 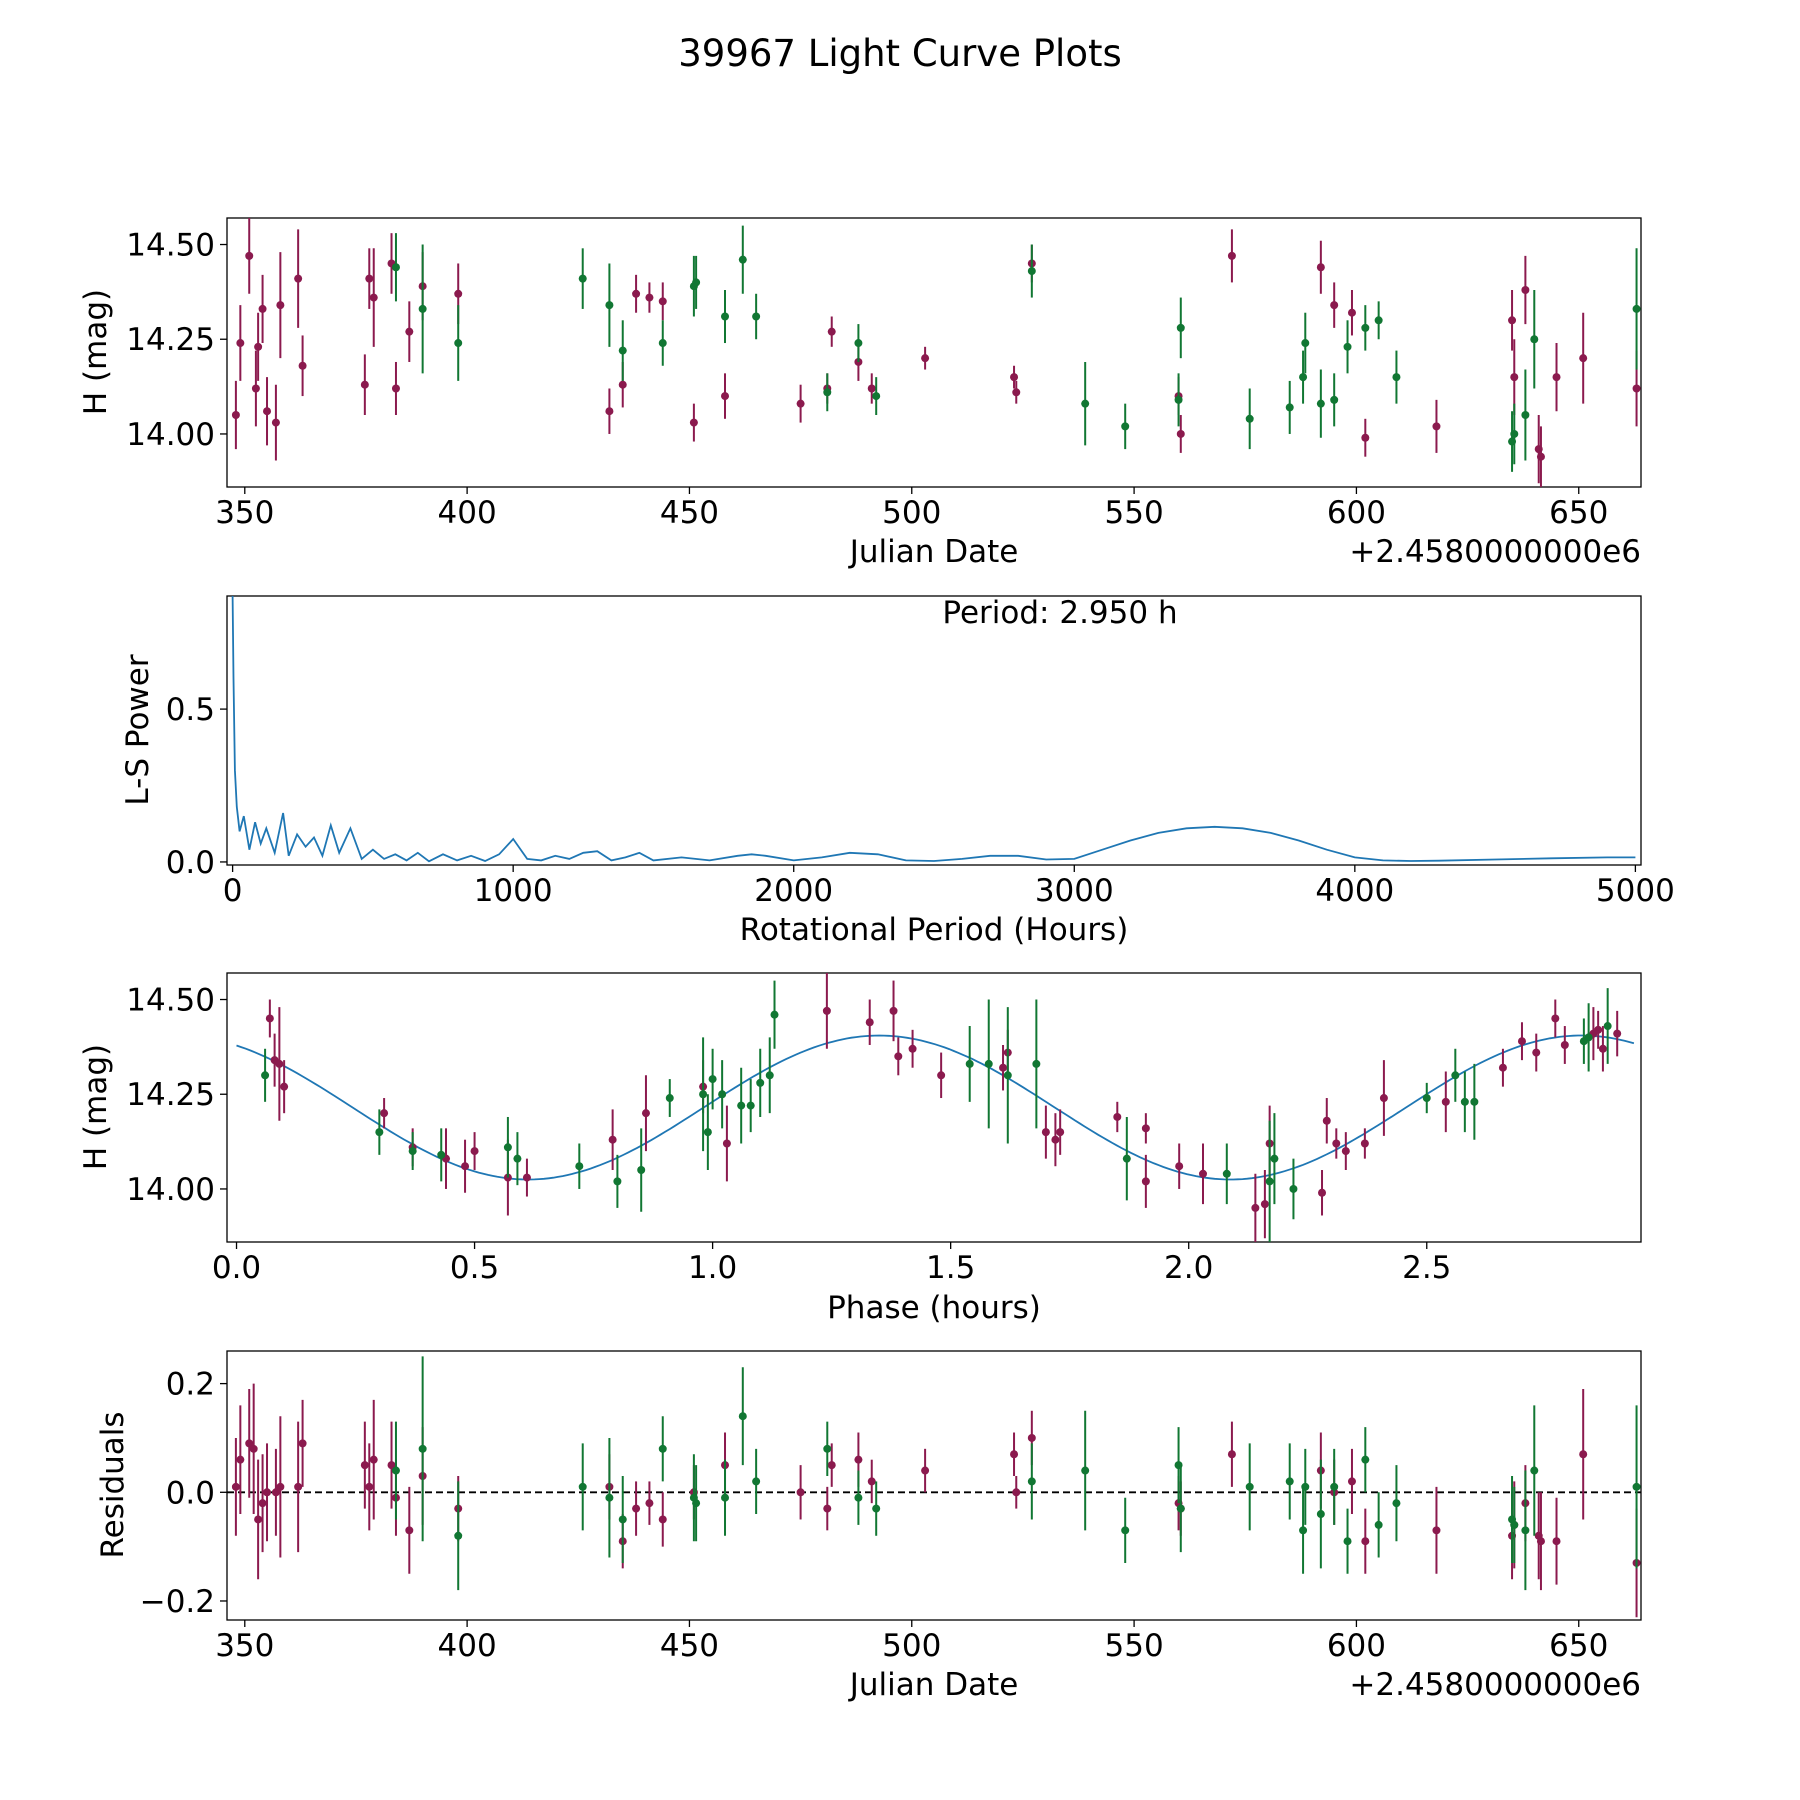 I want to click on x-tick-label: 450, so click(x=689, y=1646).